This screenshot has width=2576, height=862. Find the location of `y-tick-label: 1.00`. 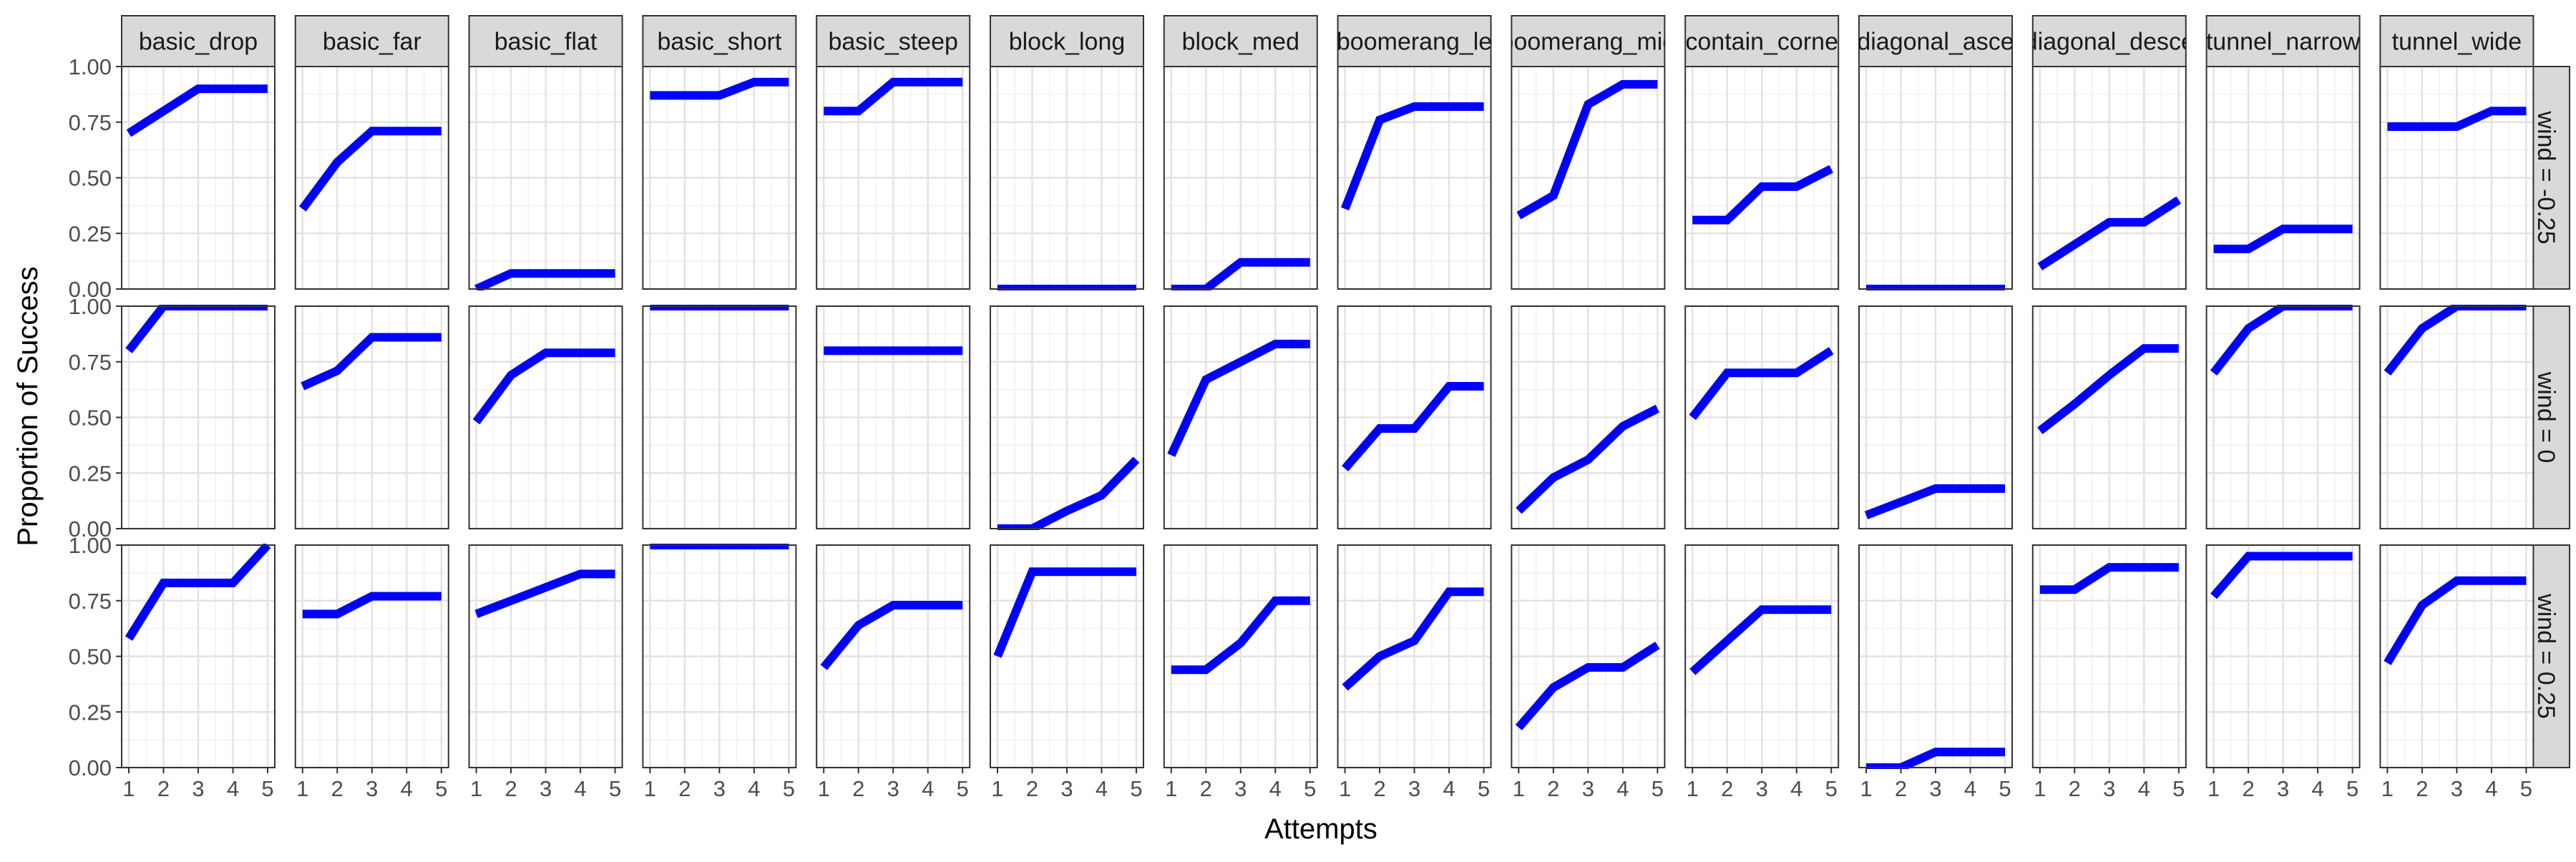

y-tick-label: 1.00 is located at coordinates (90, 66).